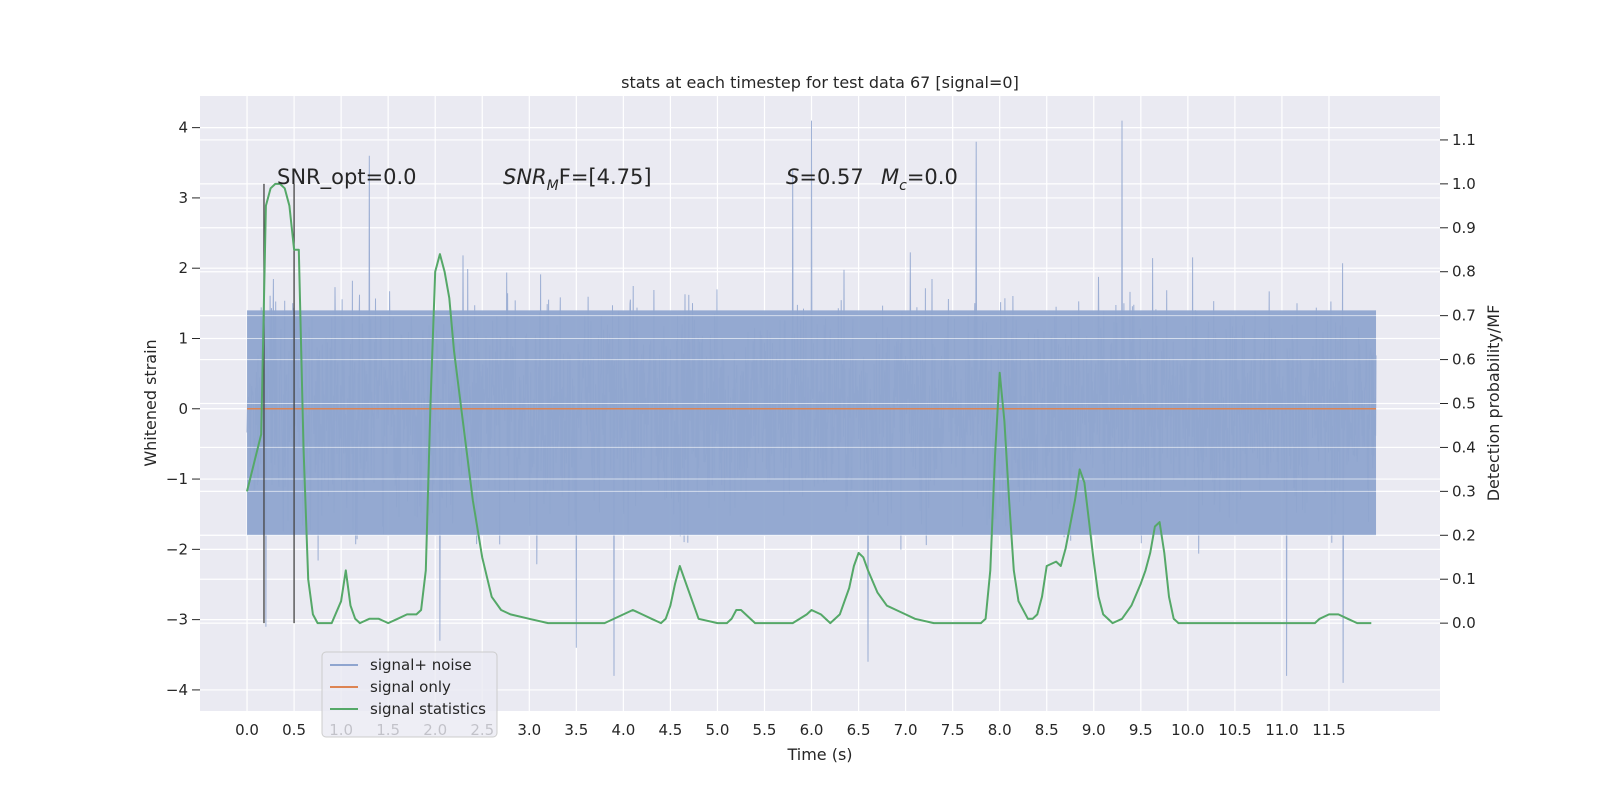 Image resolution: width=1600 pixels, height=800 pixels. I want to click on right-tick-label: 0.5, so click(1464, 404).